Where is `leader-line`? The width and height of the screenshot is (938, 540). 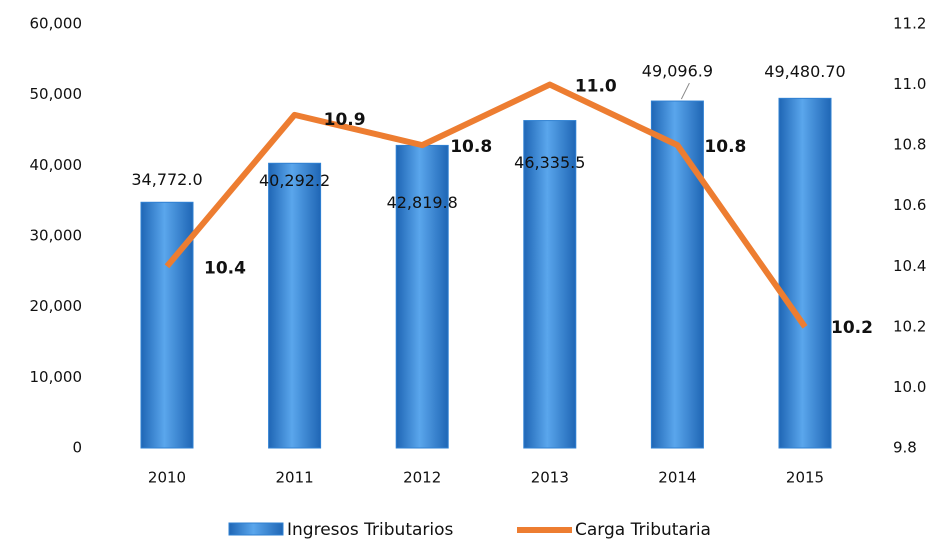
leader-line is located at coordinates (685, 91).